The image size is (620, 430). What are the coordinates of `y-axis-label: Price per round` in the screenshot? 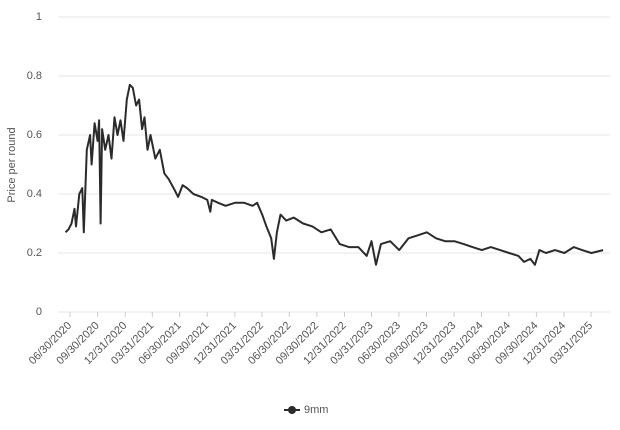 It's located at (12, 164).